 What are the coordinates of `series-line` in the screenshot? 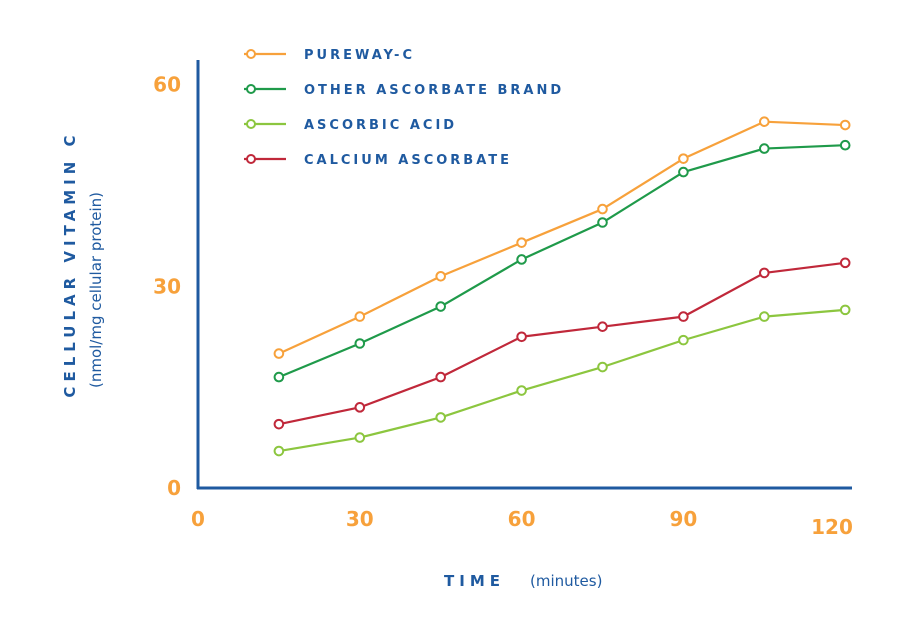 It's located at (562, 380).